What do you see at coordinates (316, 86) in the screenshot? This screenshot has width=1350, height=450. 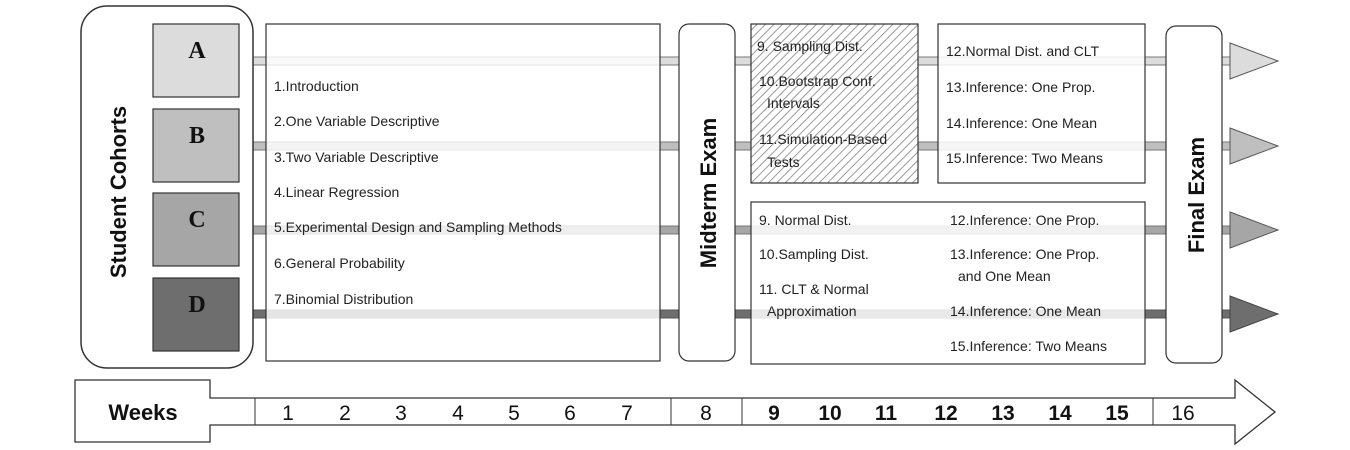 I see `topic-1: 1.Introduction` at bounding box center [316, 86].